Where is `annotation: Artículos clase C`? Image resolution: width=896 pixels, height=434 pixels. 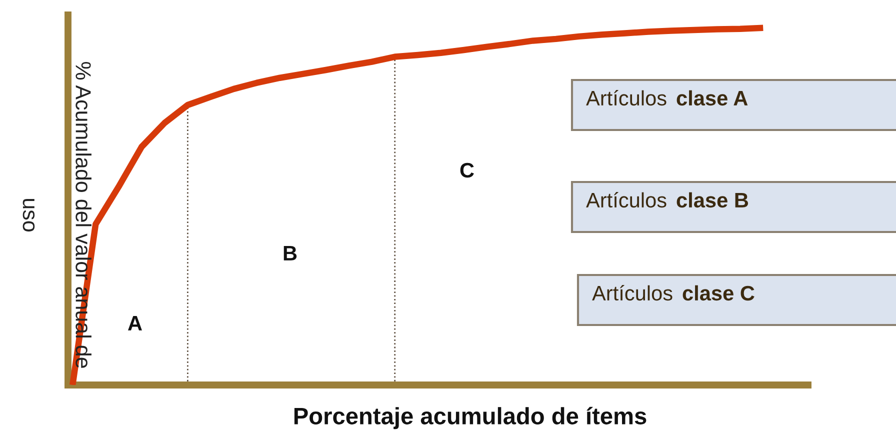
annotation: Artículos clase C is located at coordinates (673, 293).